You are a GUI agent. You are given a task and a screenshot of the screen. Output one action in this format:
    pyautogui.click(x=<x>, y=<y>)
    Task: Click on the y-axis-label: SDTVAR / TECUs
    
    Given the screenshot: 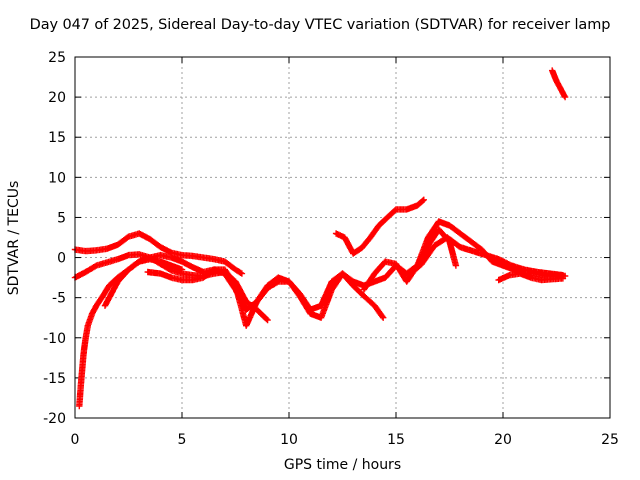 What is the action you would take?
    pyautogui.click(x=14, y=238)
    